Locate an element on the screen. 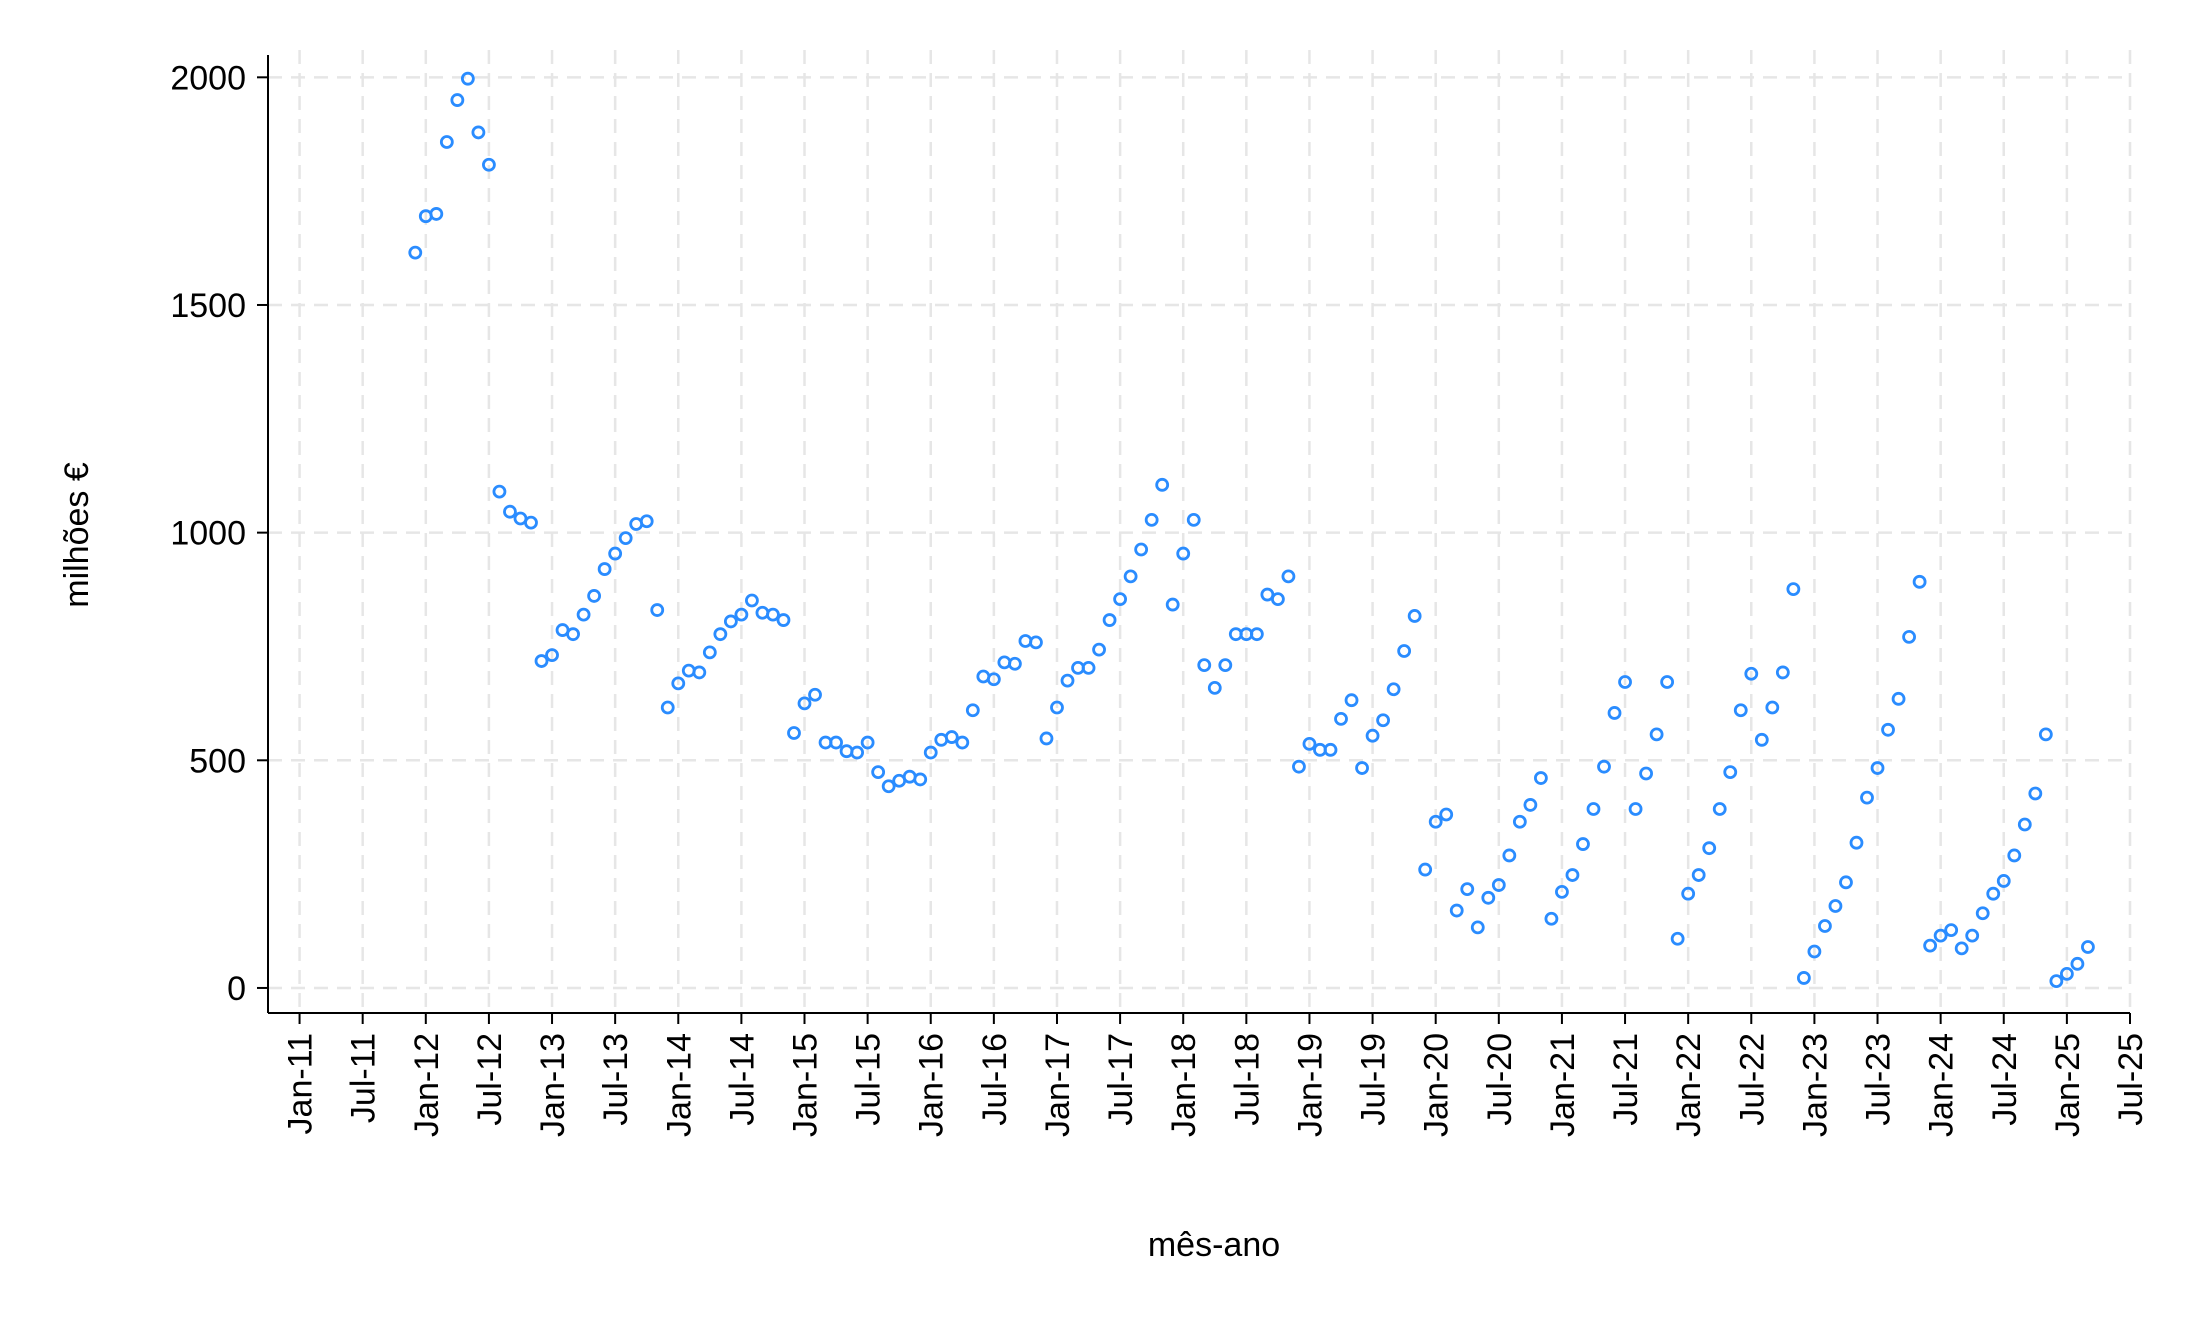 The height and width of the screenshot is (1318, 2198). x-tick-label: Jul-22 is located at coordinates (1752, 1079).